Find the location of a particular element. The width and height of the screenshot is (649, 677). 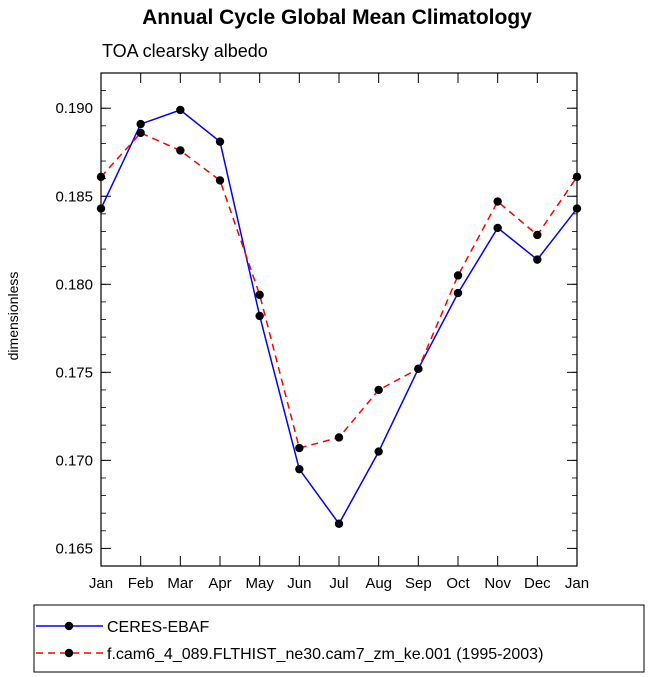

chart-subtitle: TOA clearsky albedo is located at coordinates (185, 51).